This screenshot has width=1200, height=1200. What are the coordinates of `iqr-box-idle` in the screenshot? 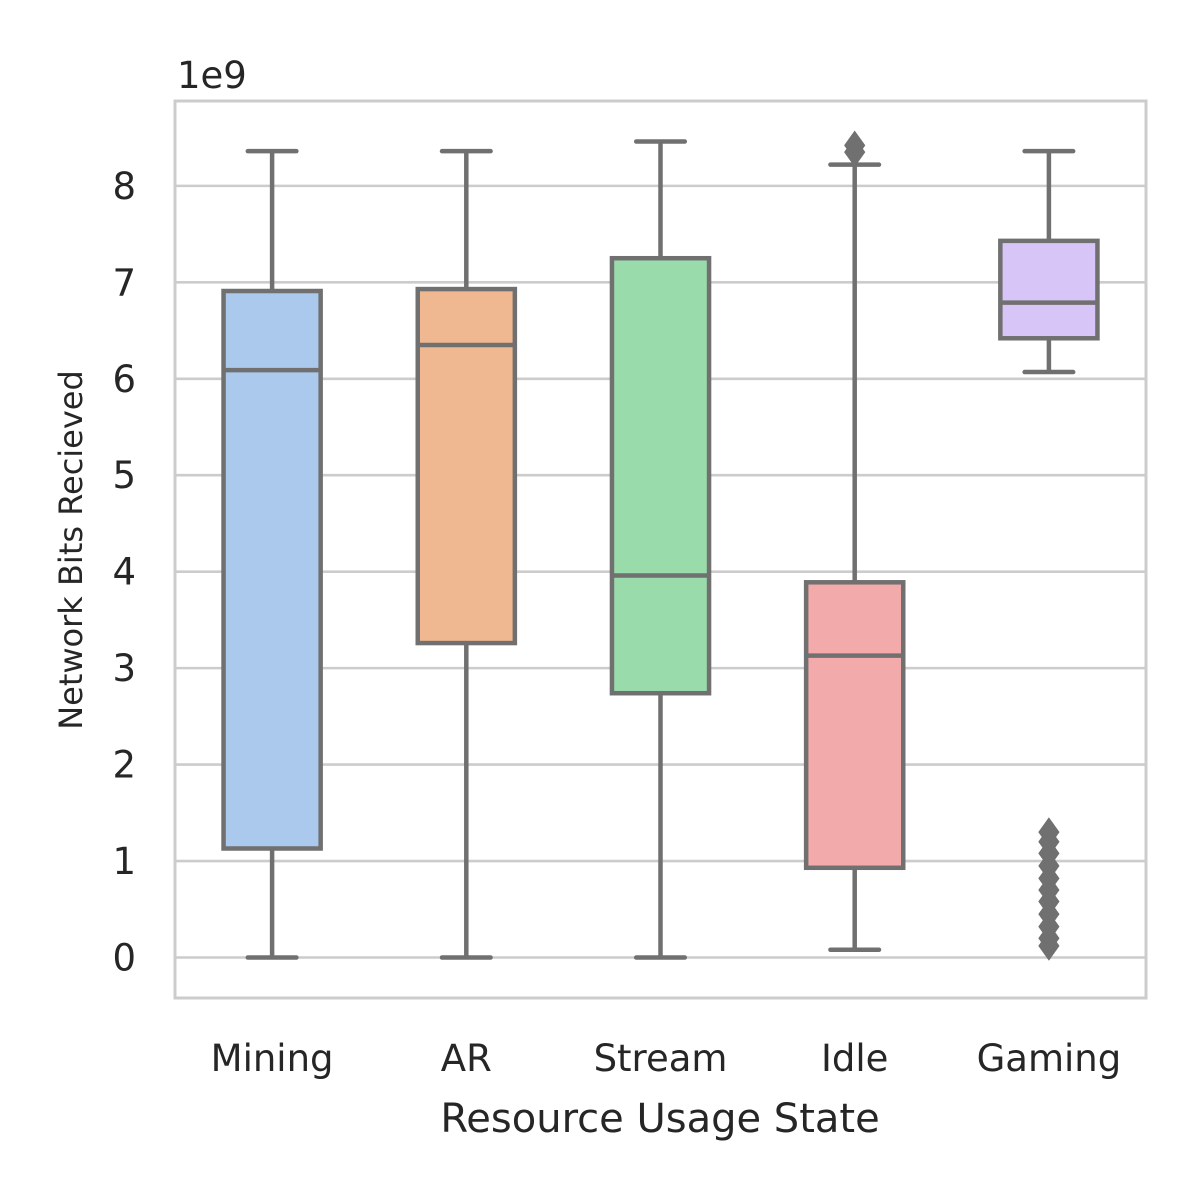 It's located at (854, 725).